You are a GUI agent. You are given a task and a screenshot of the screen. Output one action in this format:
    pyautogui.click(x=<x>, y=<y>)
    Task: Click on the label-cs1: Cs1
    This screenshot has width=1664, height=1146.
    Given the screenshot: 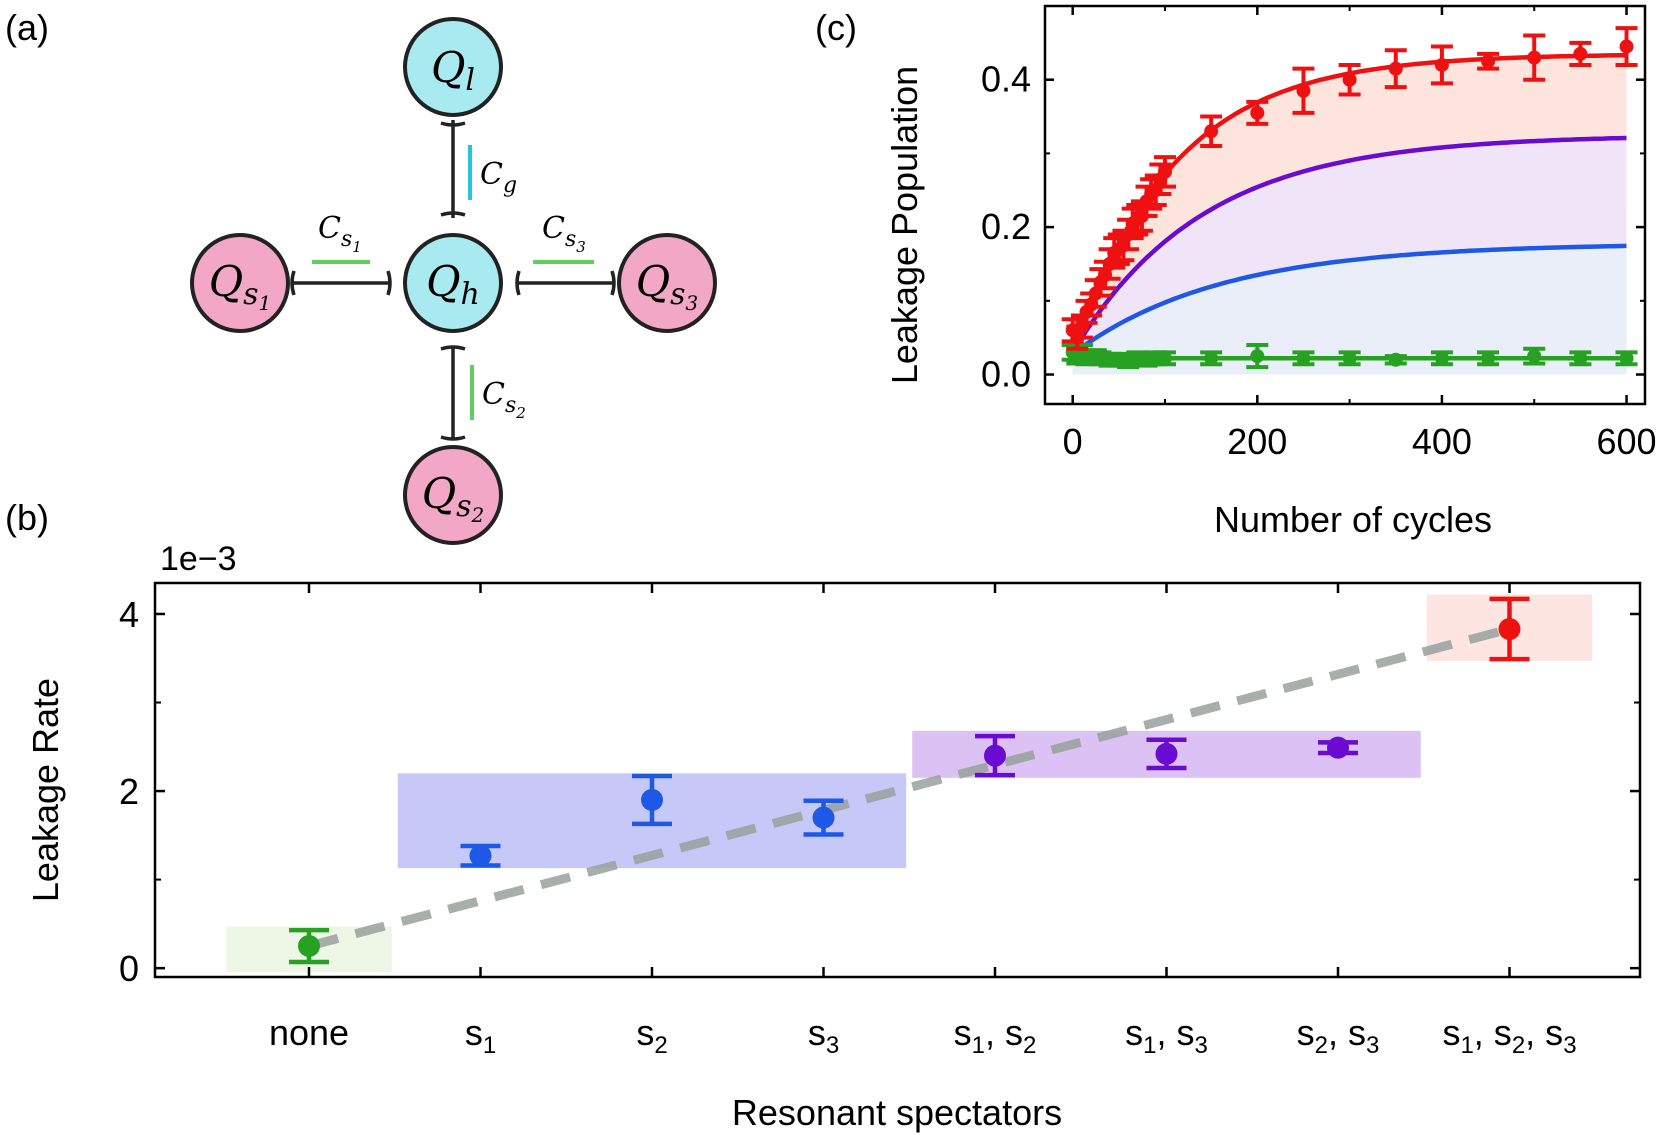 What is the action you would take?
    pyautogui.click(x=340, y=233)
    